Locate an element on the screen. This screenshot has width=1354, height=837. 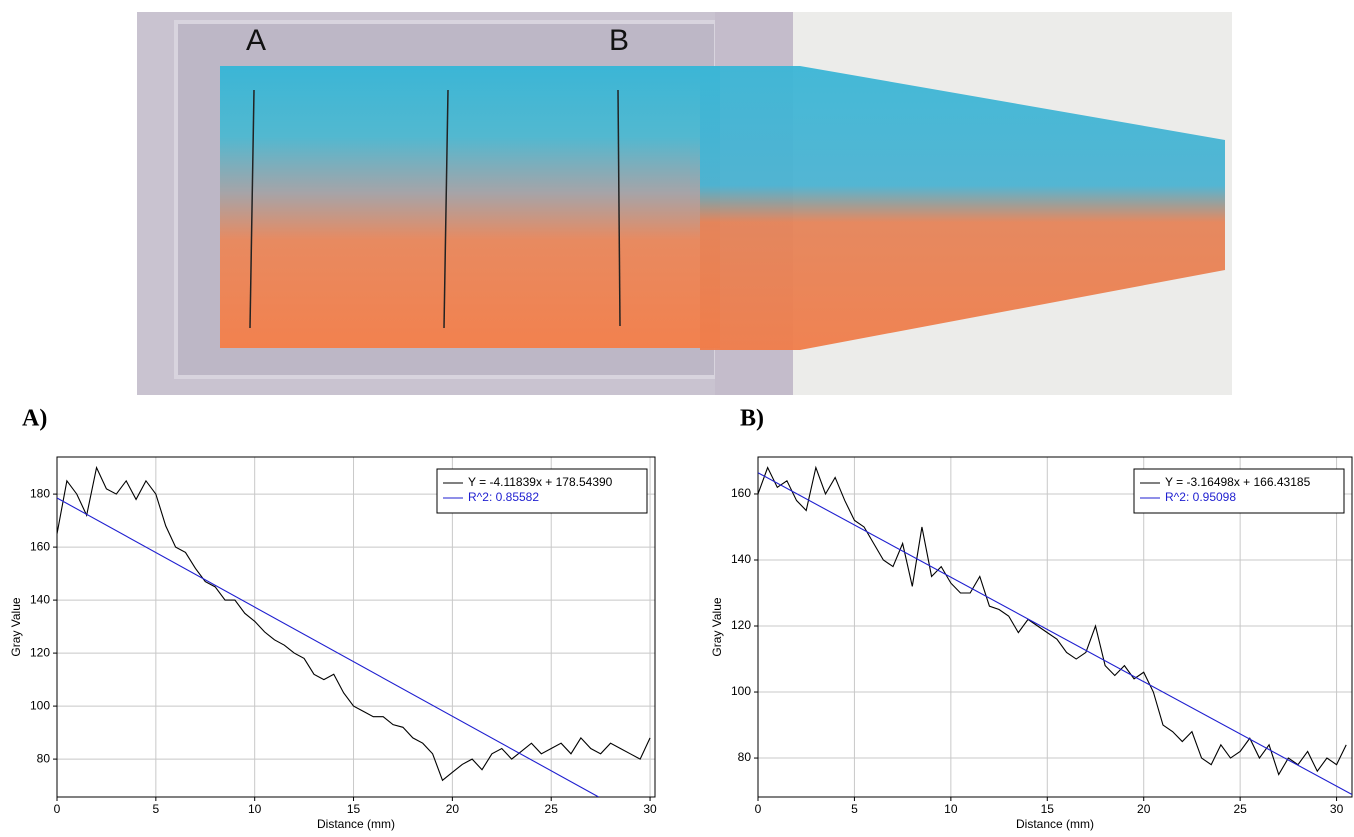
legend-label: R^2: 0.85582 is located at coordinates (503, 497).